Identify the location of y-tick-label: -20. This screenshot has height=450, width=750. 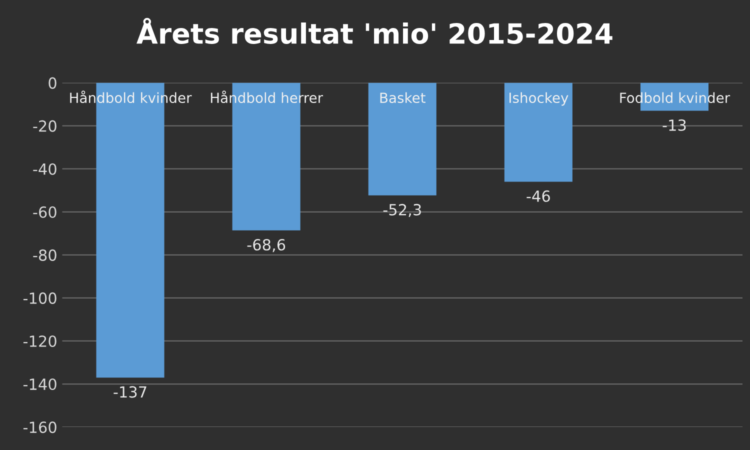
(44, 126).